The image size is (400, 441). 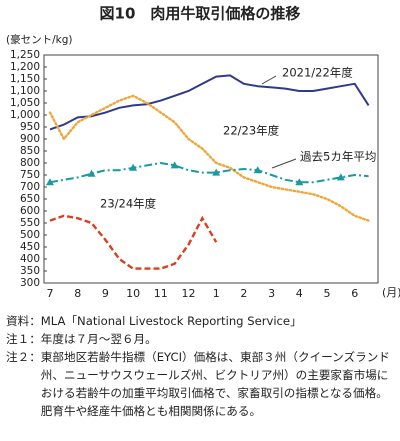 What do you see at coordinates (25, 115) in the screenshot?
I see `y-tick-label: 1,000` at bounding box center [25, 115].